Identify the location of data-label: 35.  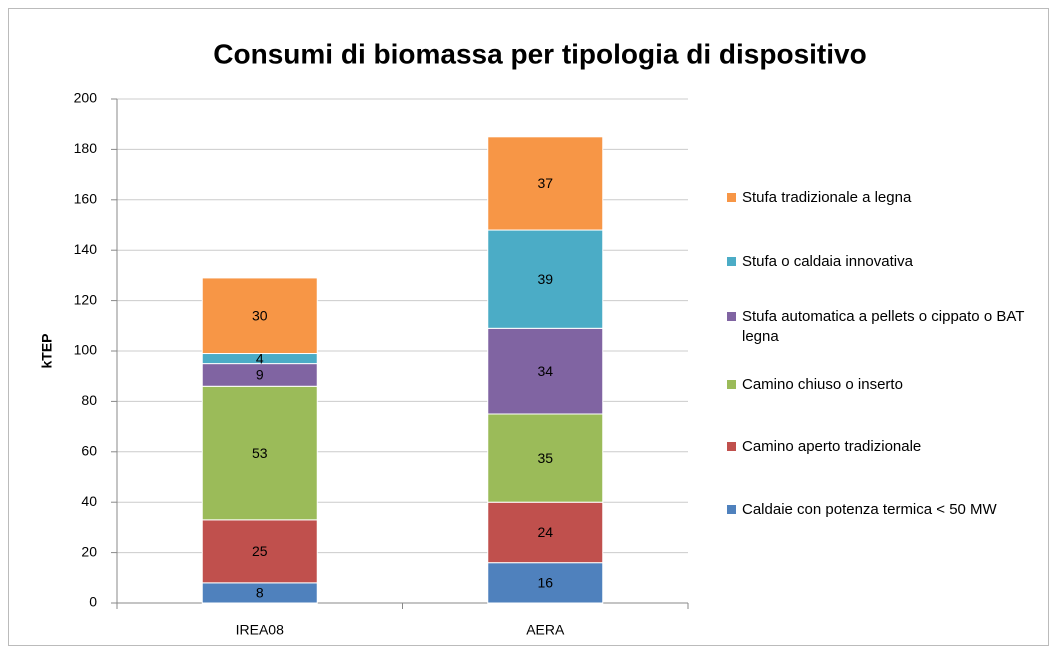
(545, 458).